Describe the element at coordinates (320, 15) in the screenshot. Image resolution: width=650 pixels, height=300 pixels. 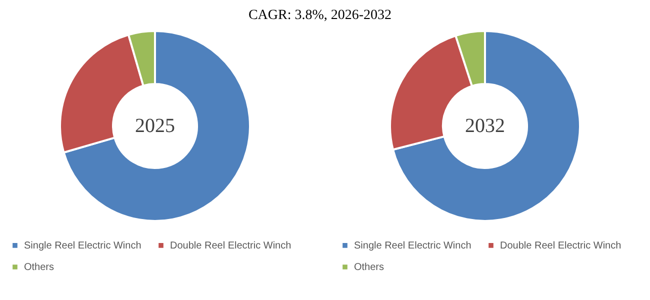
I see `text: CAGR: 3.8%, 2026-2032` at that location.